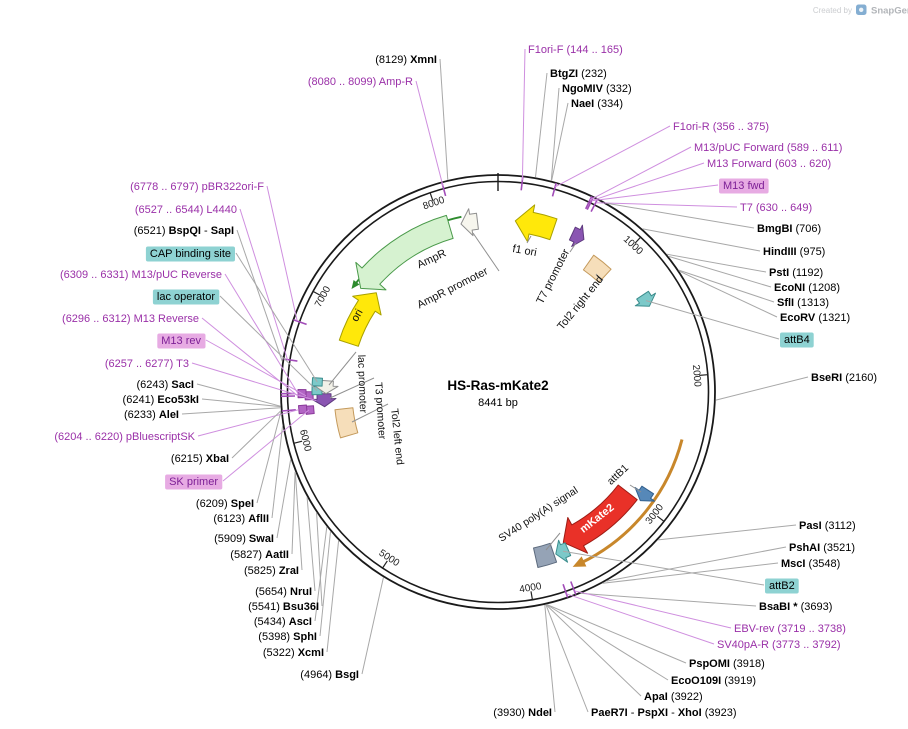 This screenshot has height=729, width=908. I want to click on label-sfli: SflI (1313), so click(803, 303).